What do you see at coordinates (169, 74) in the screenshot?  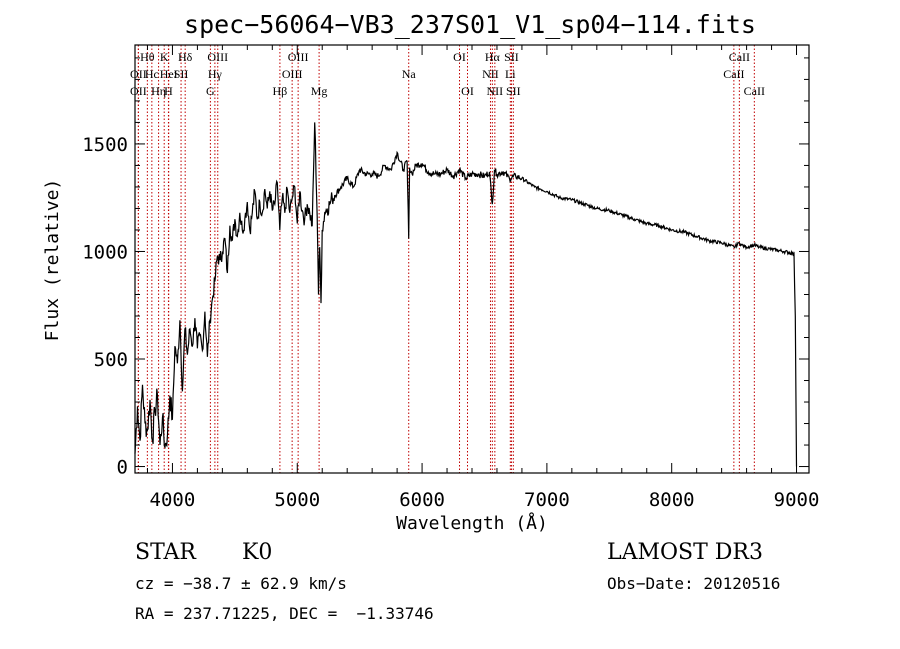 I see `line-label-6: HeI` at bounding box center [169, 74].